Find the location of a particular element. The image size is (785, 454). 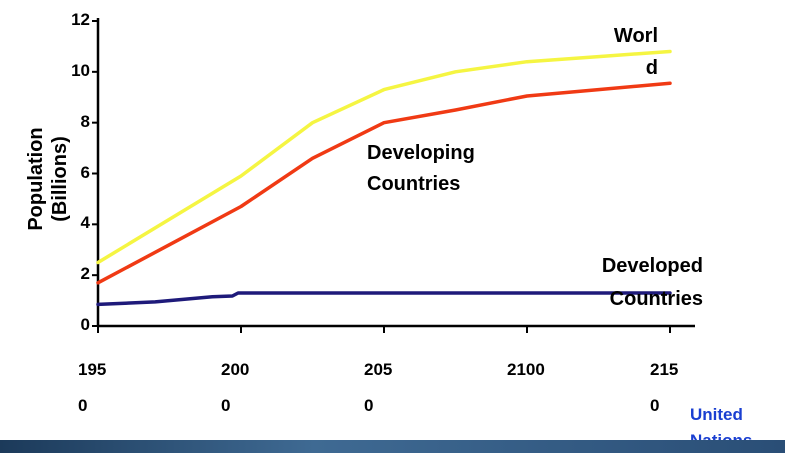

footer-bar is located at coordinates (392, 446).